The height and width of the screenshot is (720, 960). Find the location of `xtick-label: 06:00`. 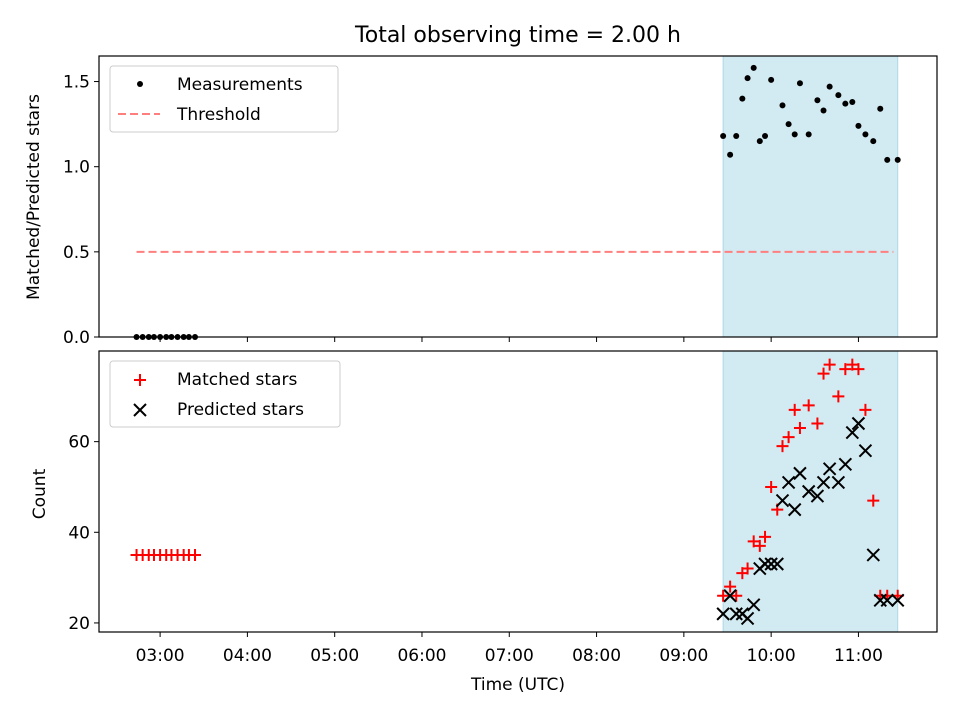

xtick-label: 06:00 is located at coordinates (421, 656).